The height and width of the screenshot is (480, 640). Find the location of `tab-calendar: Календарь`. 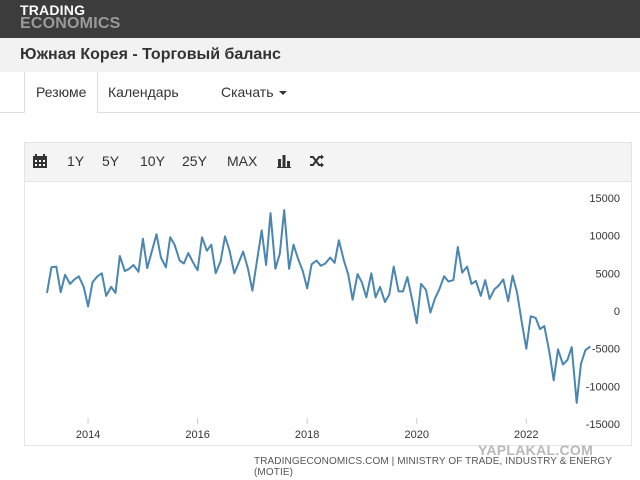

tab-calendar: Календарь is located at coordinates (143, 92).